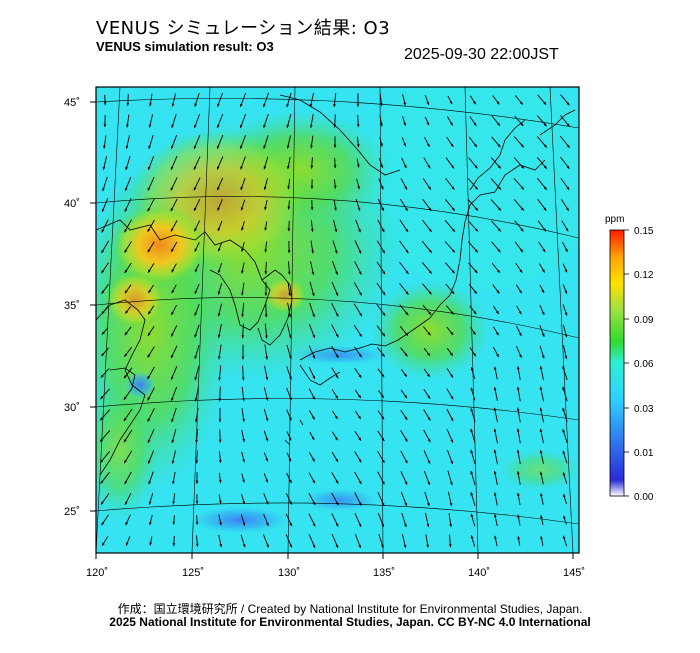 The image size is (700, 653). I want to click on colorbar-tick: 0.15, so click(644, 231).